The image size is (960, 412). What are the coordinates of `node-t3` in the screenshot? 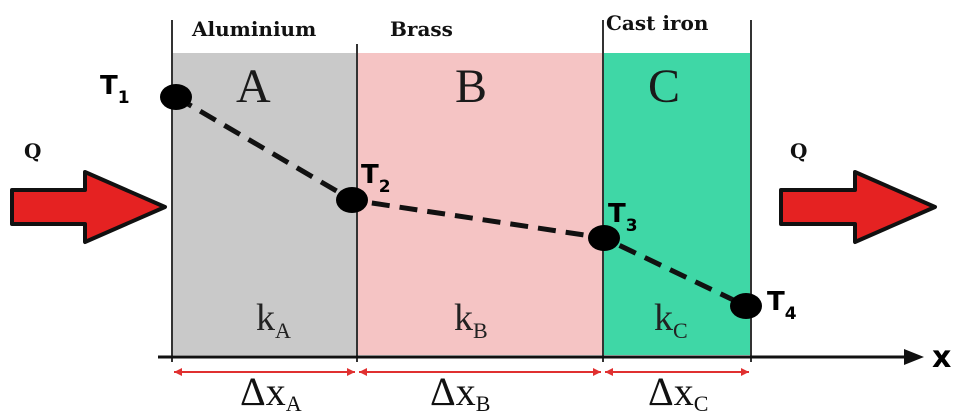 It's located at (604, 238).